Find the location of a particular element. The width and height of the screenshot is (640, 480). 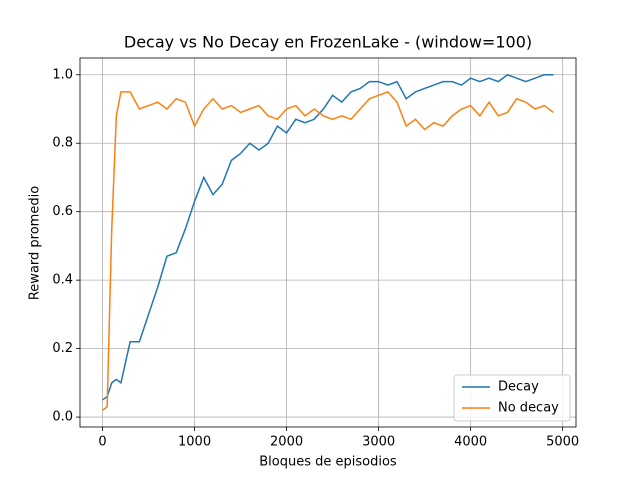

x-tick-label: 2000 is located at coordinates (286, 442).